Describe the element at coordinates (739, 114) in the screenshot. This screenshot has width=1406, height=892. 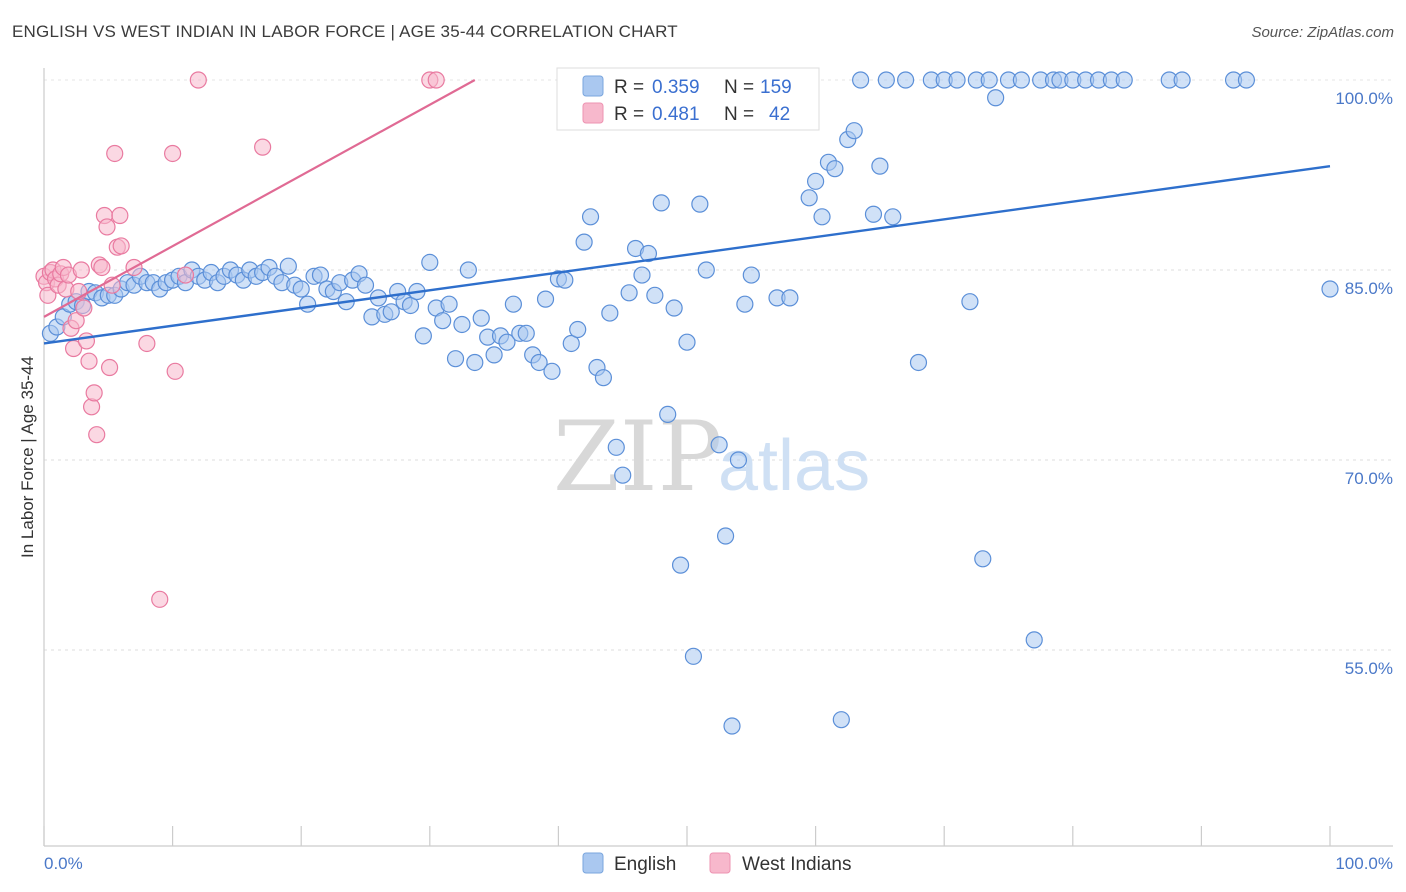
I see `legend-n-label-west-indians: N =` at that location.